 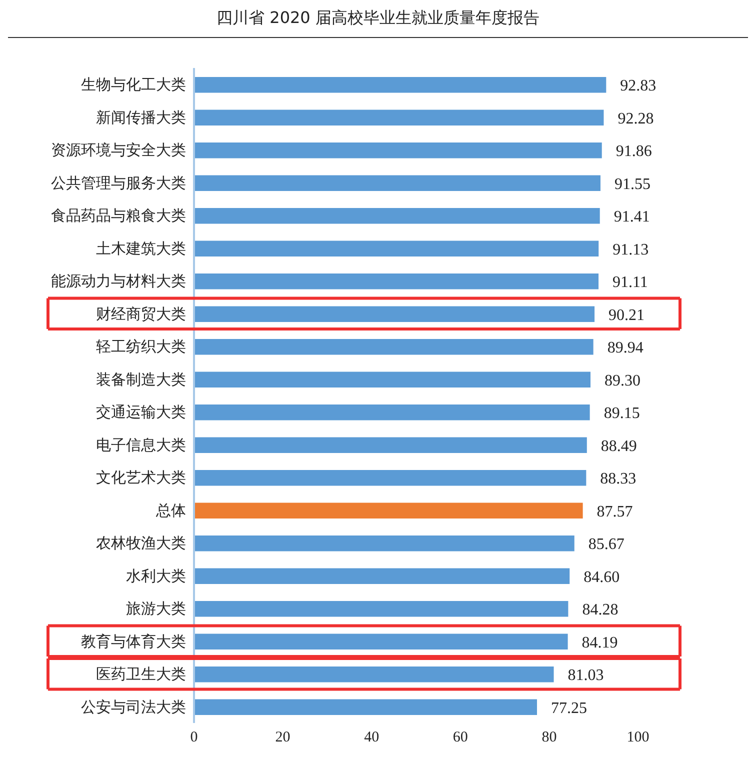 What do you see at coordinates (618, 479) in the screenshot?
I see `data-label: 88.33` at bounding box center [618, 479].